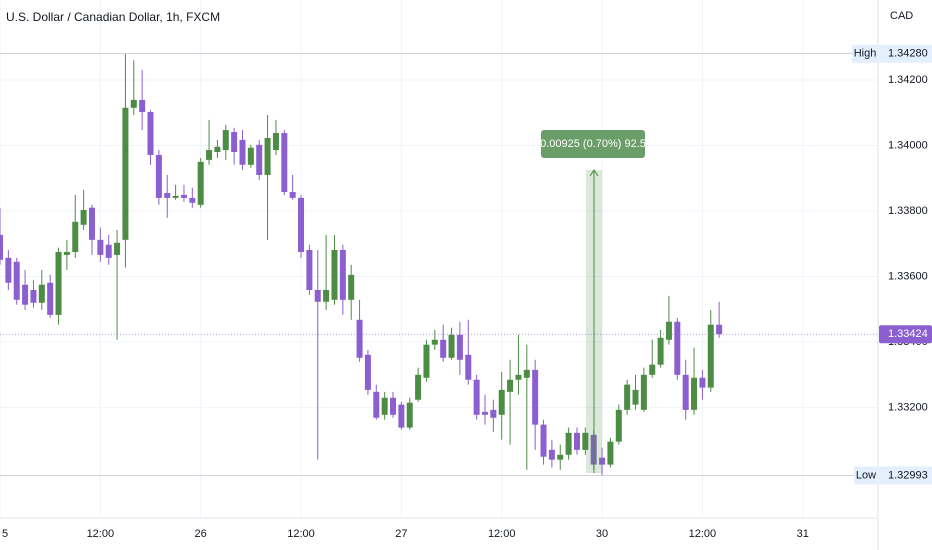 The height and width of the screenshot is (550, 932). I want to click on y-tick-label: 1.34200, so click(908, 80).